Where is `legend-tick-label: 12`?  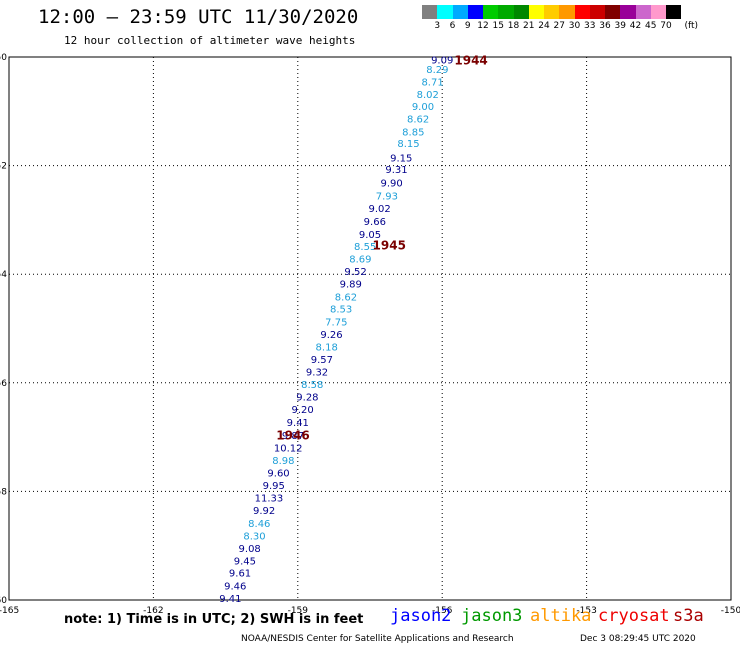 legend-tick-label: 12 is located at coordinates (483, 26).